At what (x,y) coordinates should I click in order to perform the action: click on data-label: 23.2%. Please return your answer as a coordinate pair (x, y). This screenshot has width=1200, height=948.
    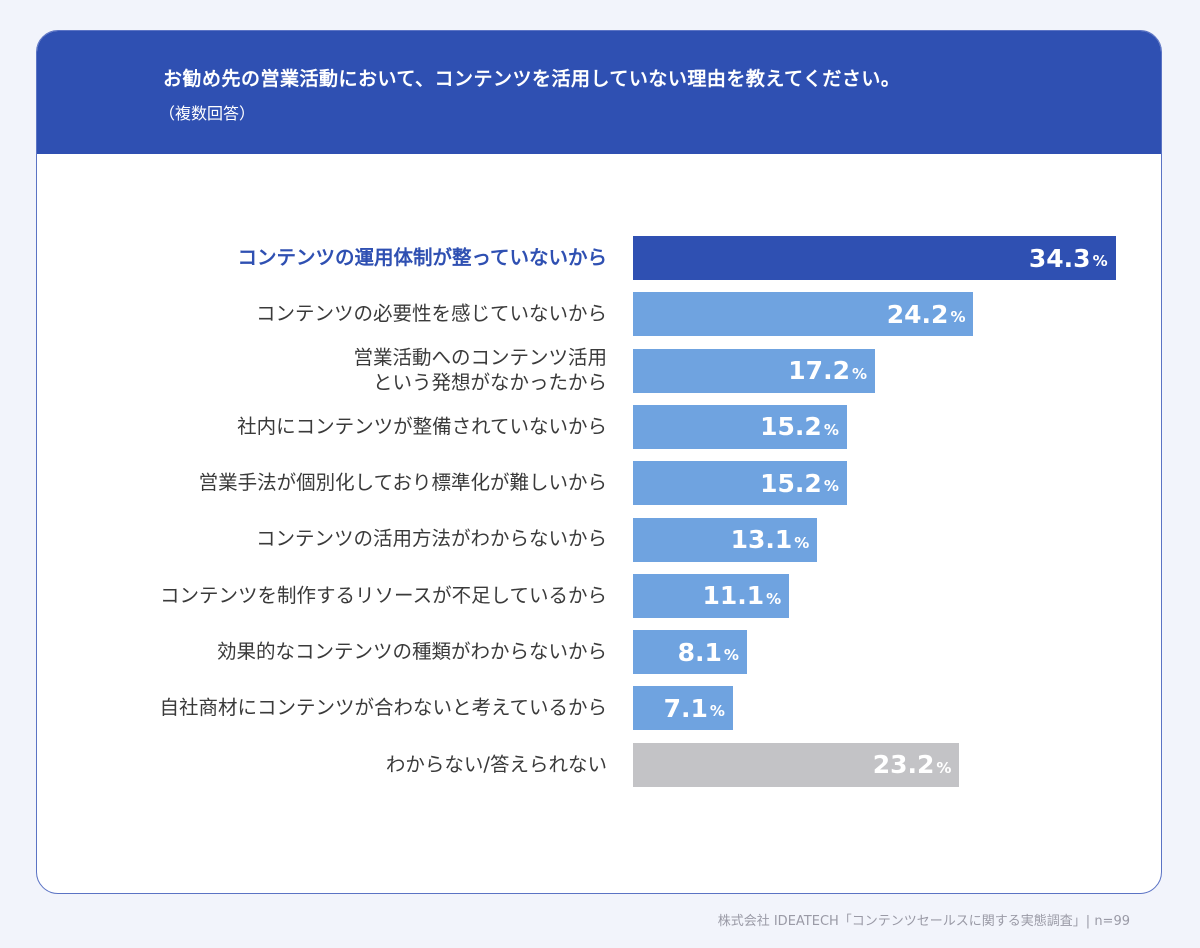
    Looking at the image, I should click on (912, 765).